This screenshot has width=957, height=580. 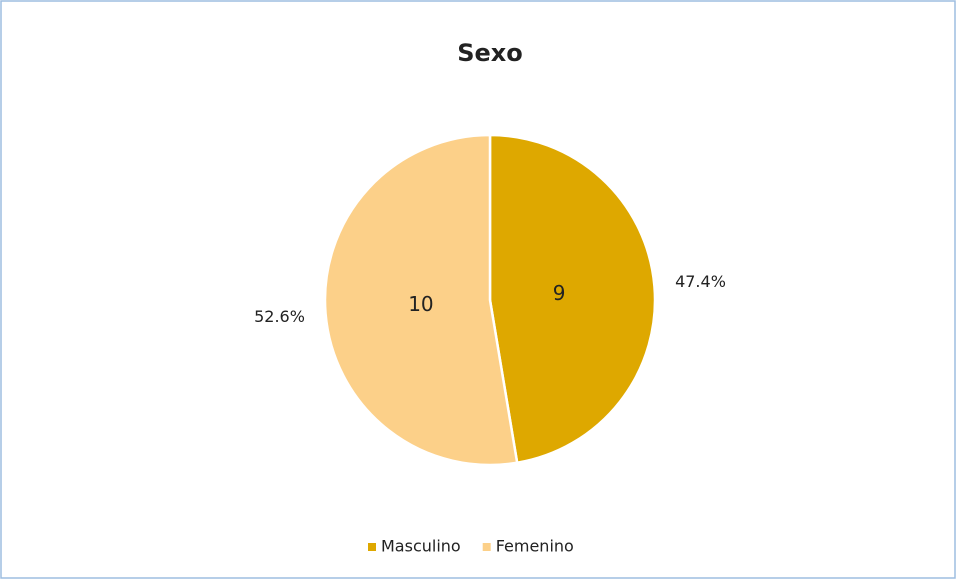 I want to click on chart-title: Sexo, so click(x=490, y=53).